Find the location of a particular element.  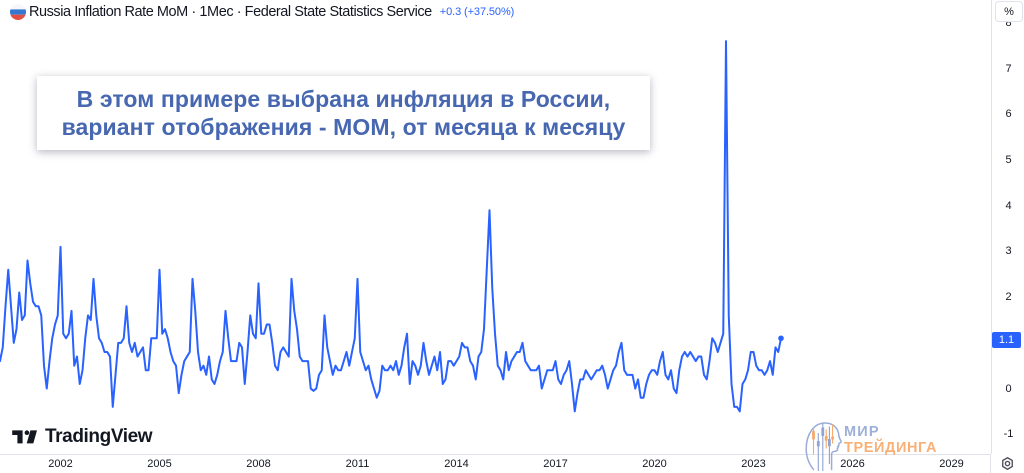

trader-head-logo-icon is located at coordinates (823, 446).